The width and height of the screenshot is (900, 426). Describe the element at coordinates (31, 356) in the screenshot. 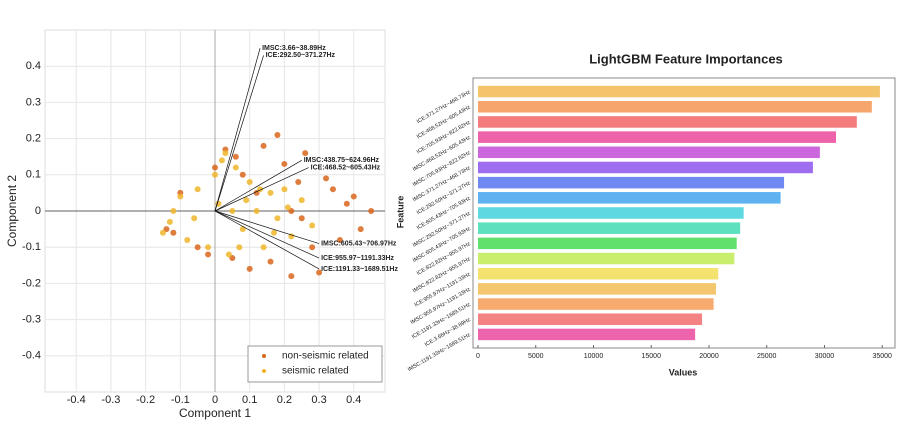

I see `y-tick-label: -0.4` at that location.